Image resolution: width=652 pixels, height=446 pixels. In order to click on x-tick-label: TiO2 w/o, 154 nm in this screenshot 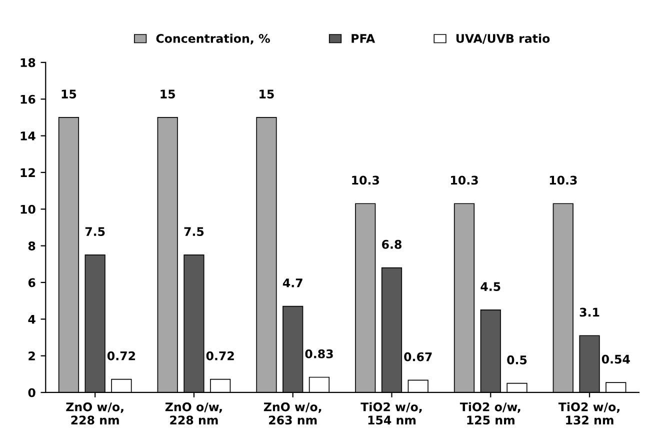, I will do `click(391, 413)`.